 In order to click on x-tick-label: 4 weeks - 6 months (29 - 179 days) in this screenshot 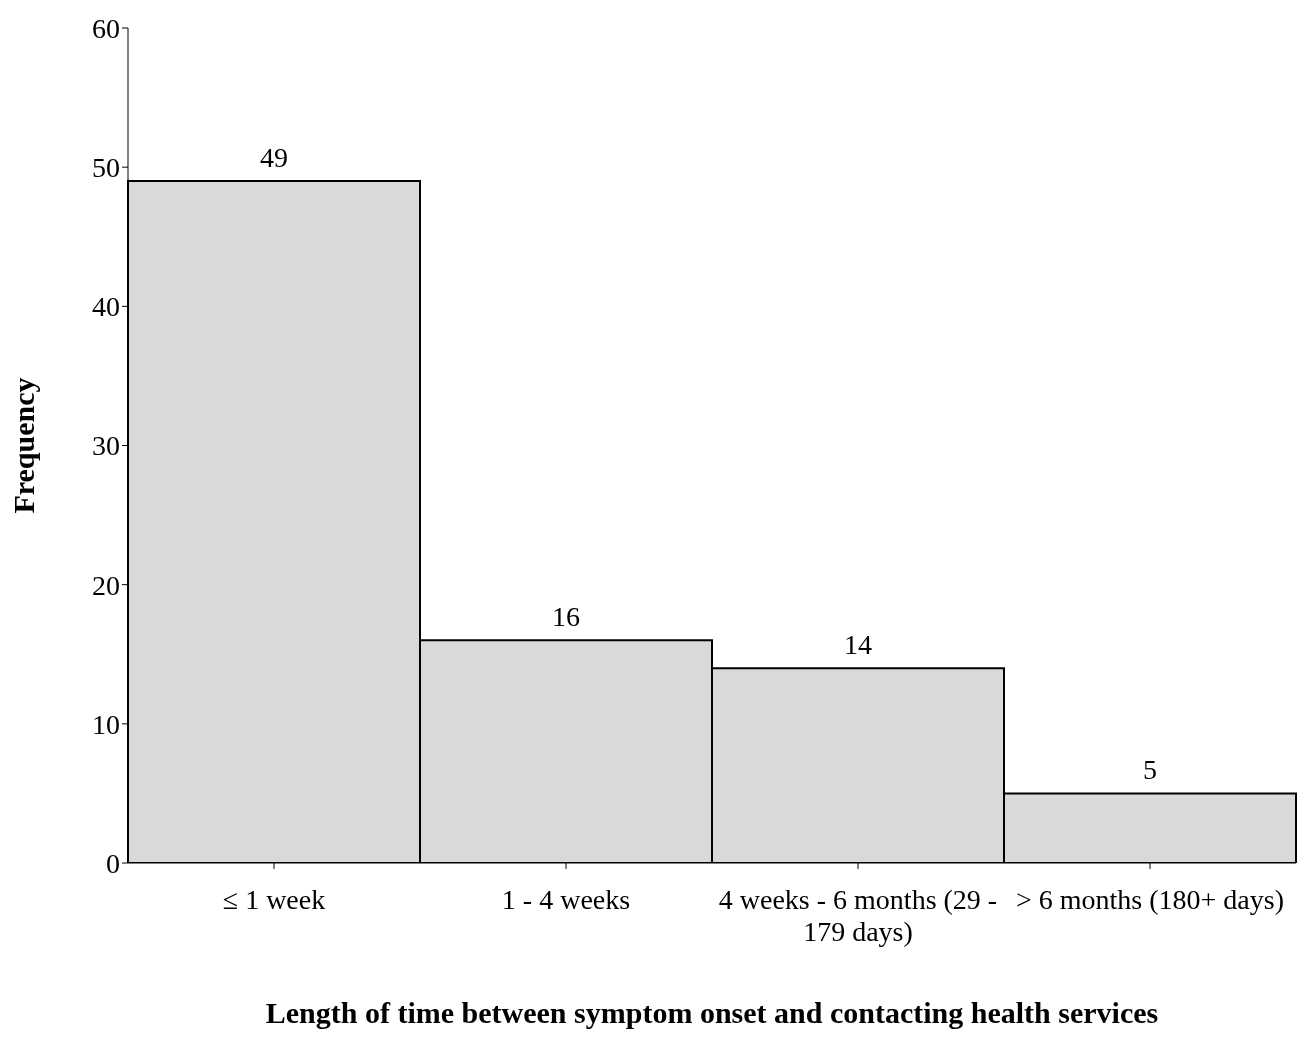, I will do `click(858, 915)`.